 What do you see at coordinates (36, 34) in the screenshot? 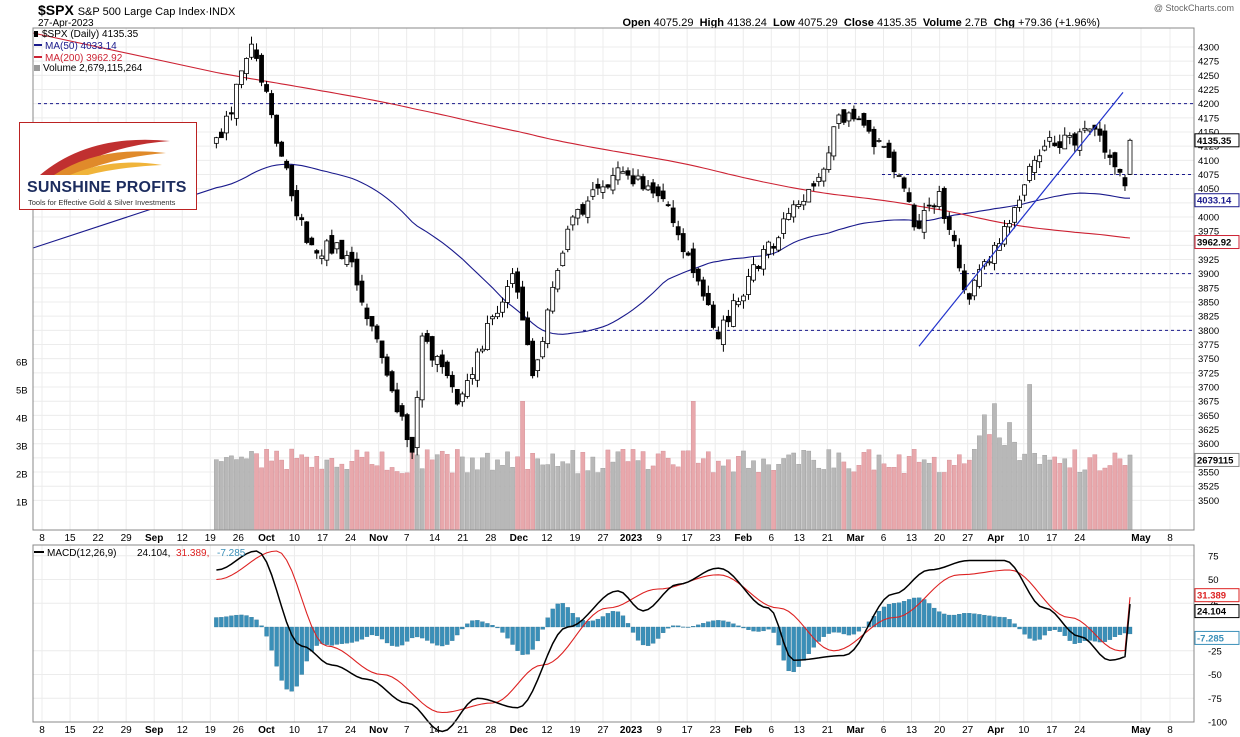
I see `legend-price-swatch` at bounding box center [36, 34].